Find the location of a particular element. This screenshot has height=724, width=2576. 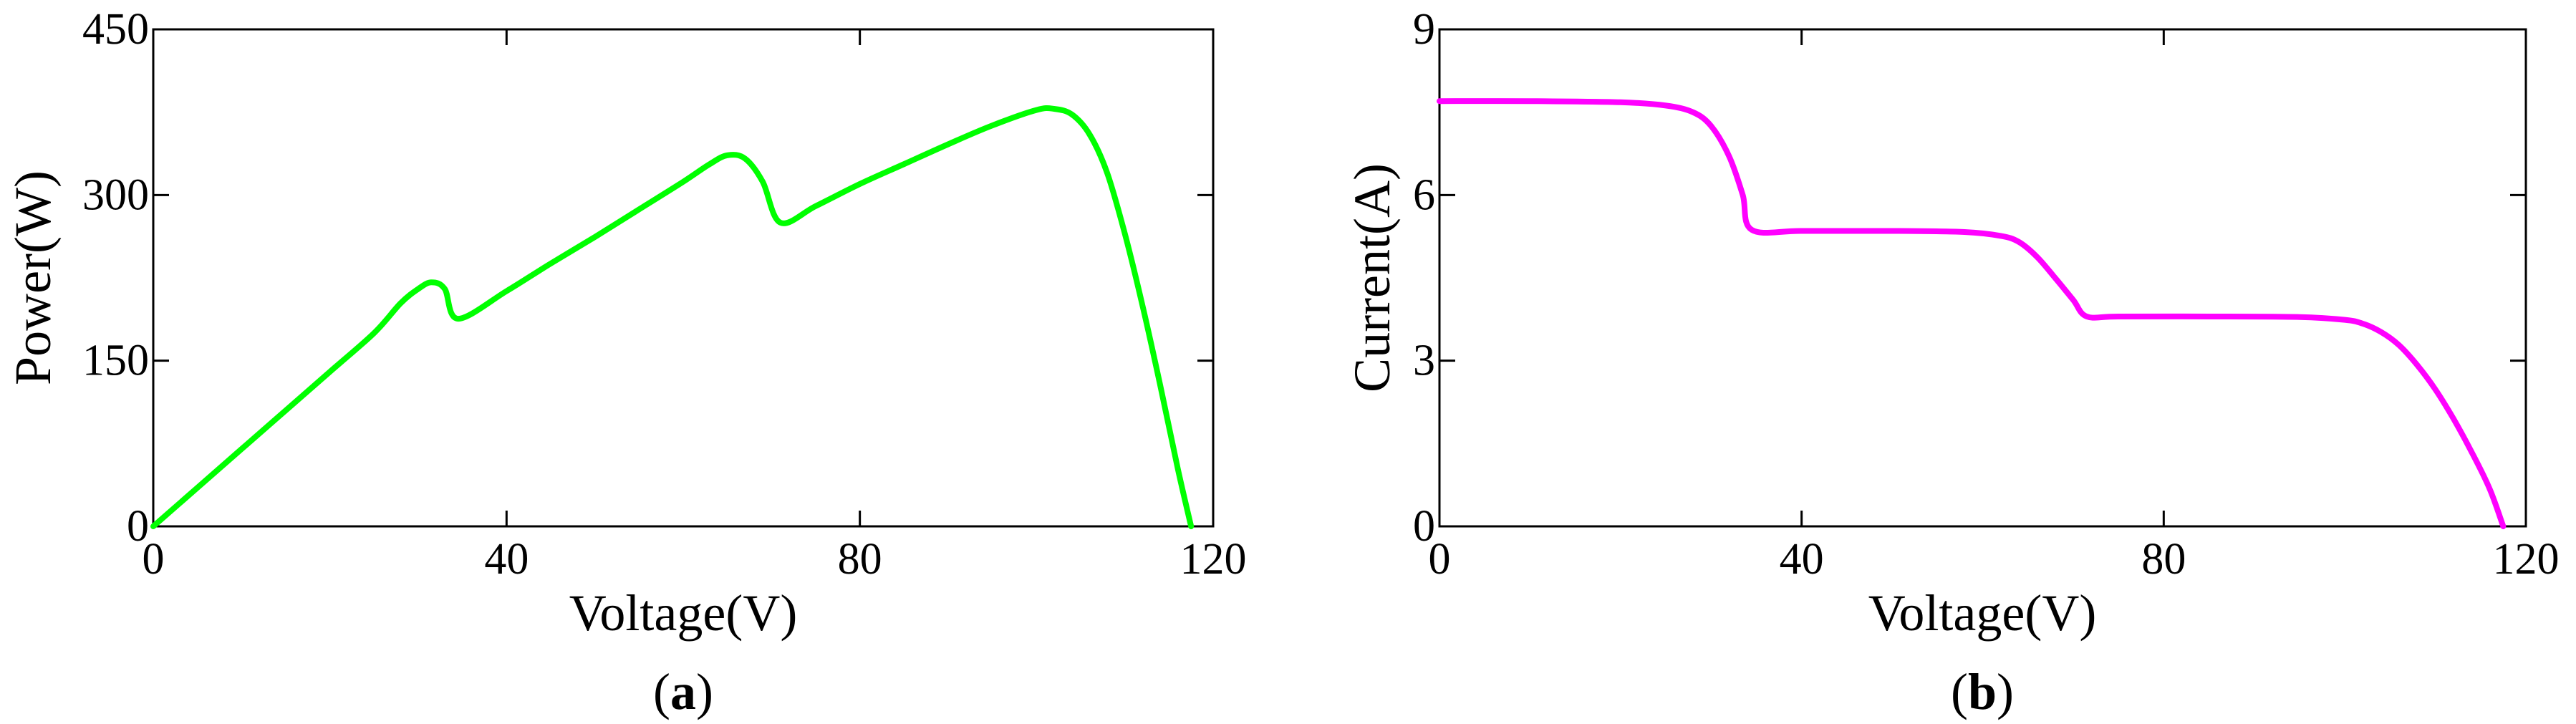

x-tick-label-b-3: 120 is located at coordinates (2526, 559).